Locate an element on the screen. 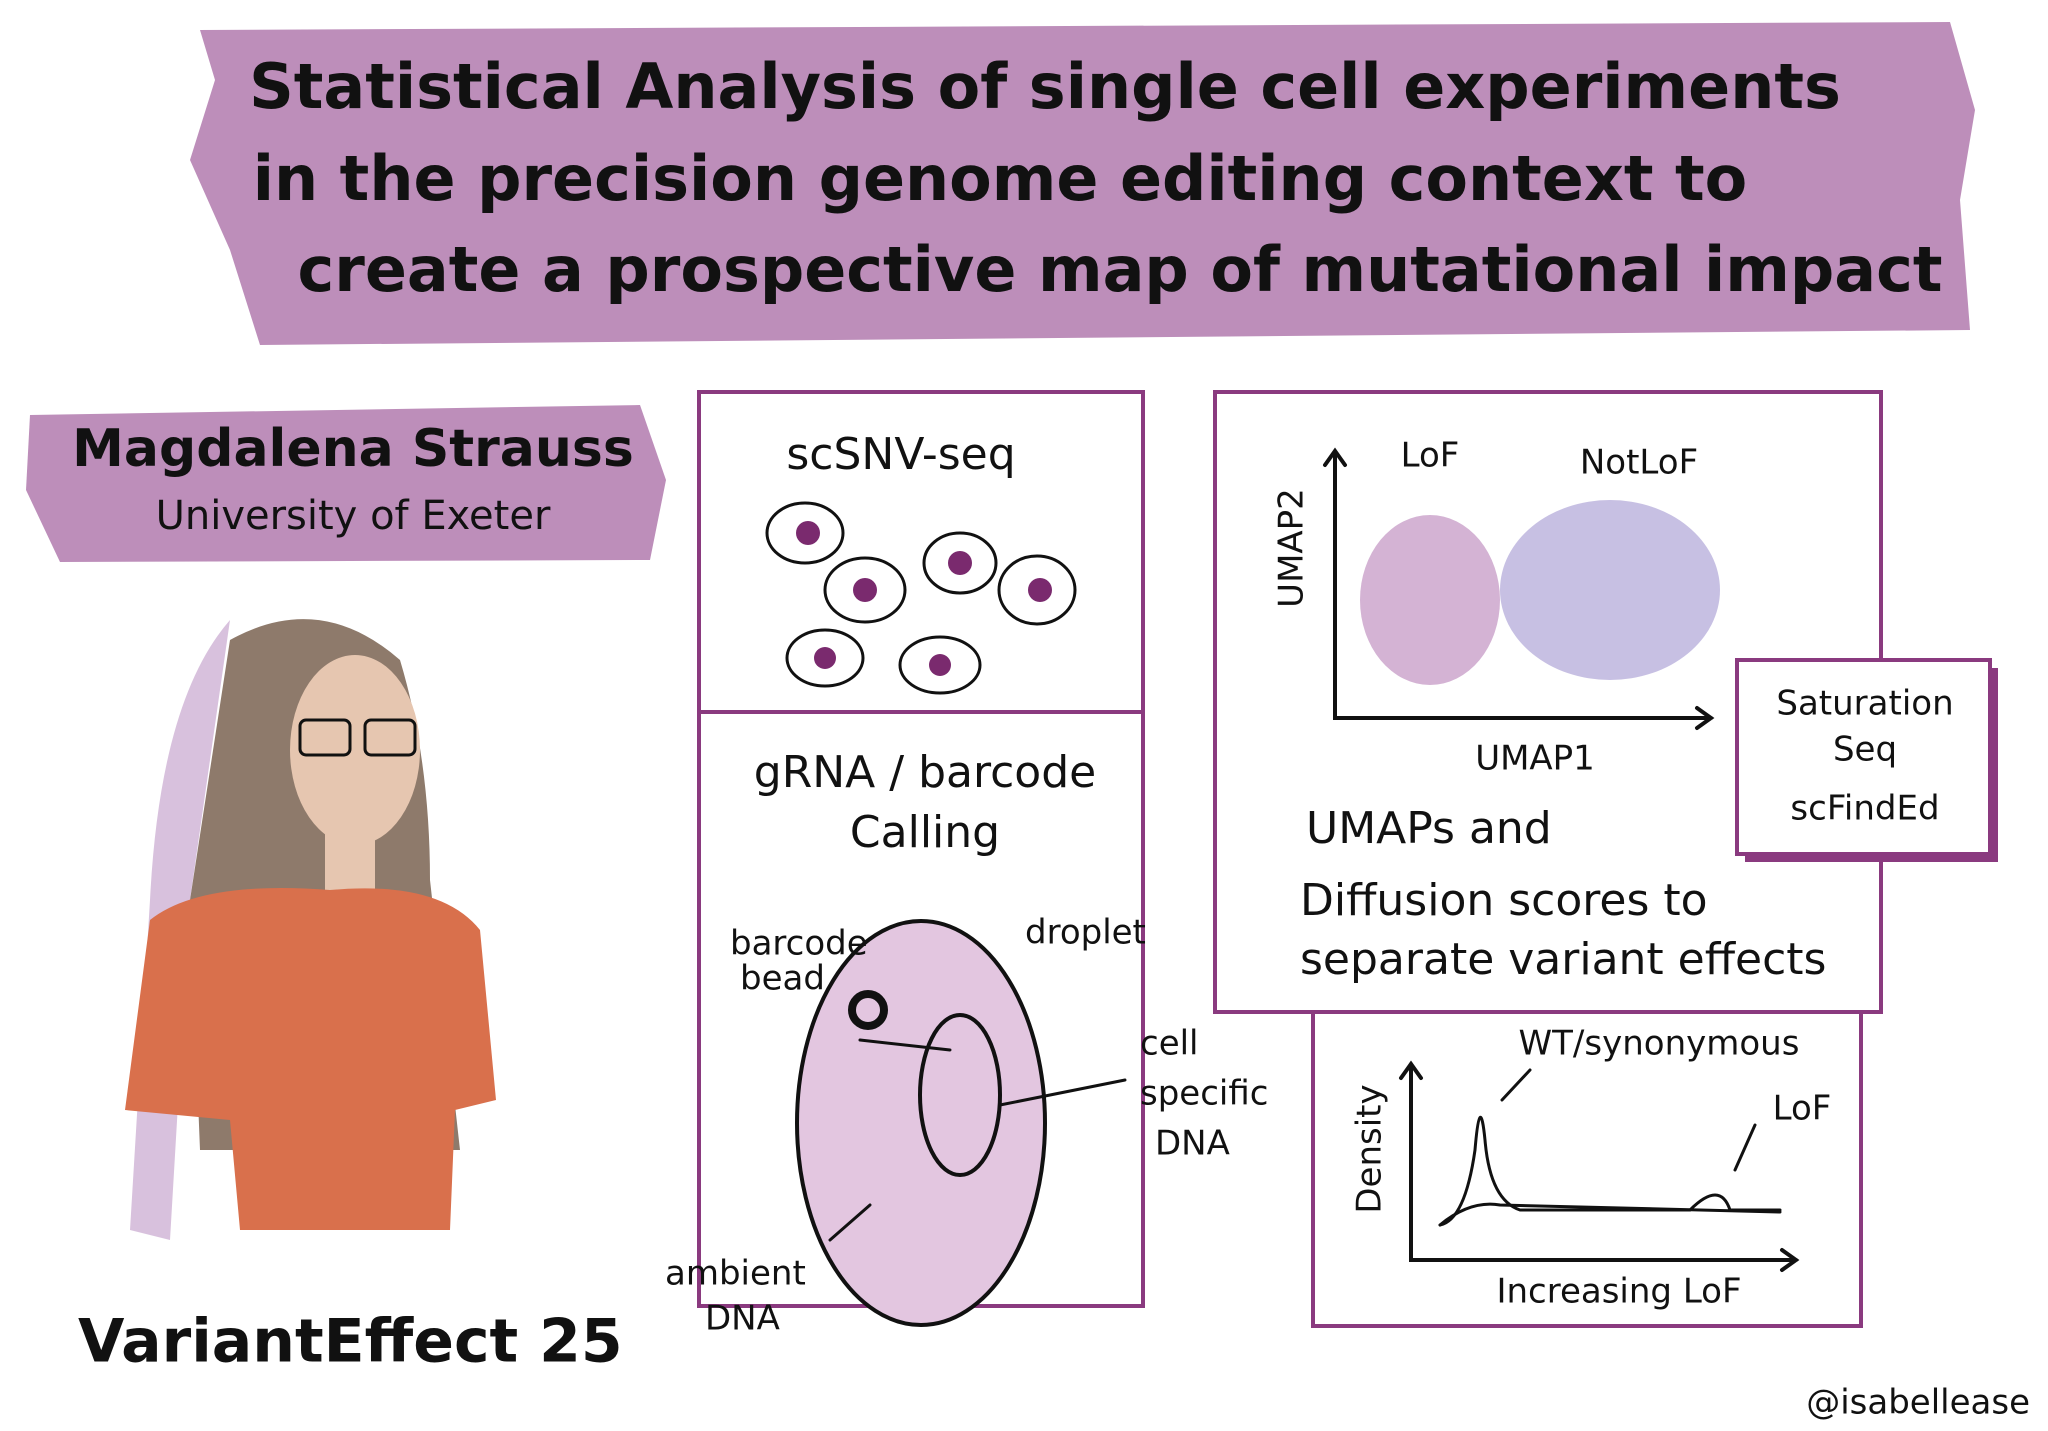 The image size is (2048, 1431). speaker-banner is located at coordinates (346, 483).